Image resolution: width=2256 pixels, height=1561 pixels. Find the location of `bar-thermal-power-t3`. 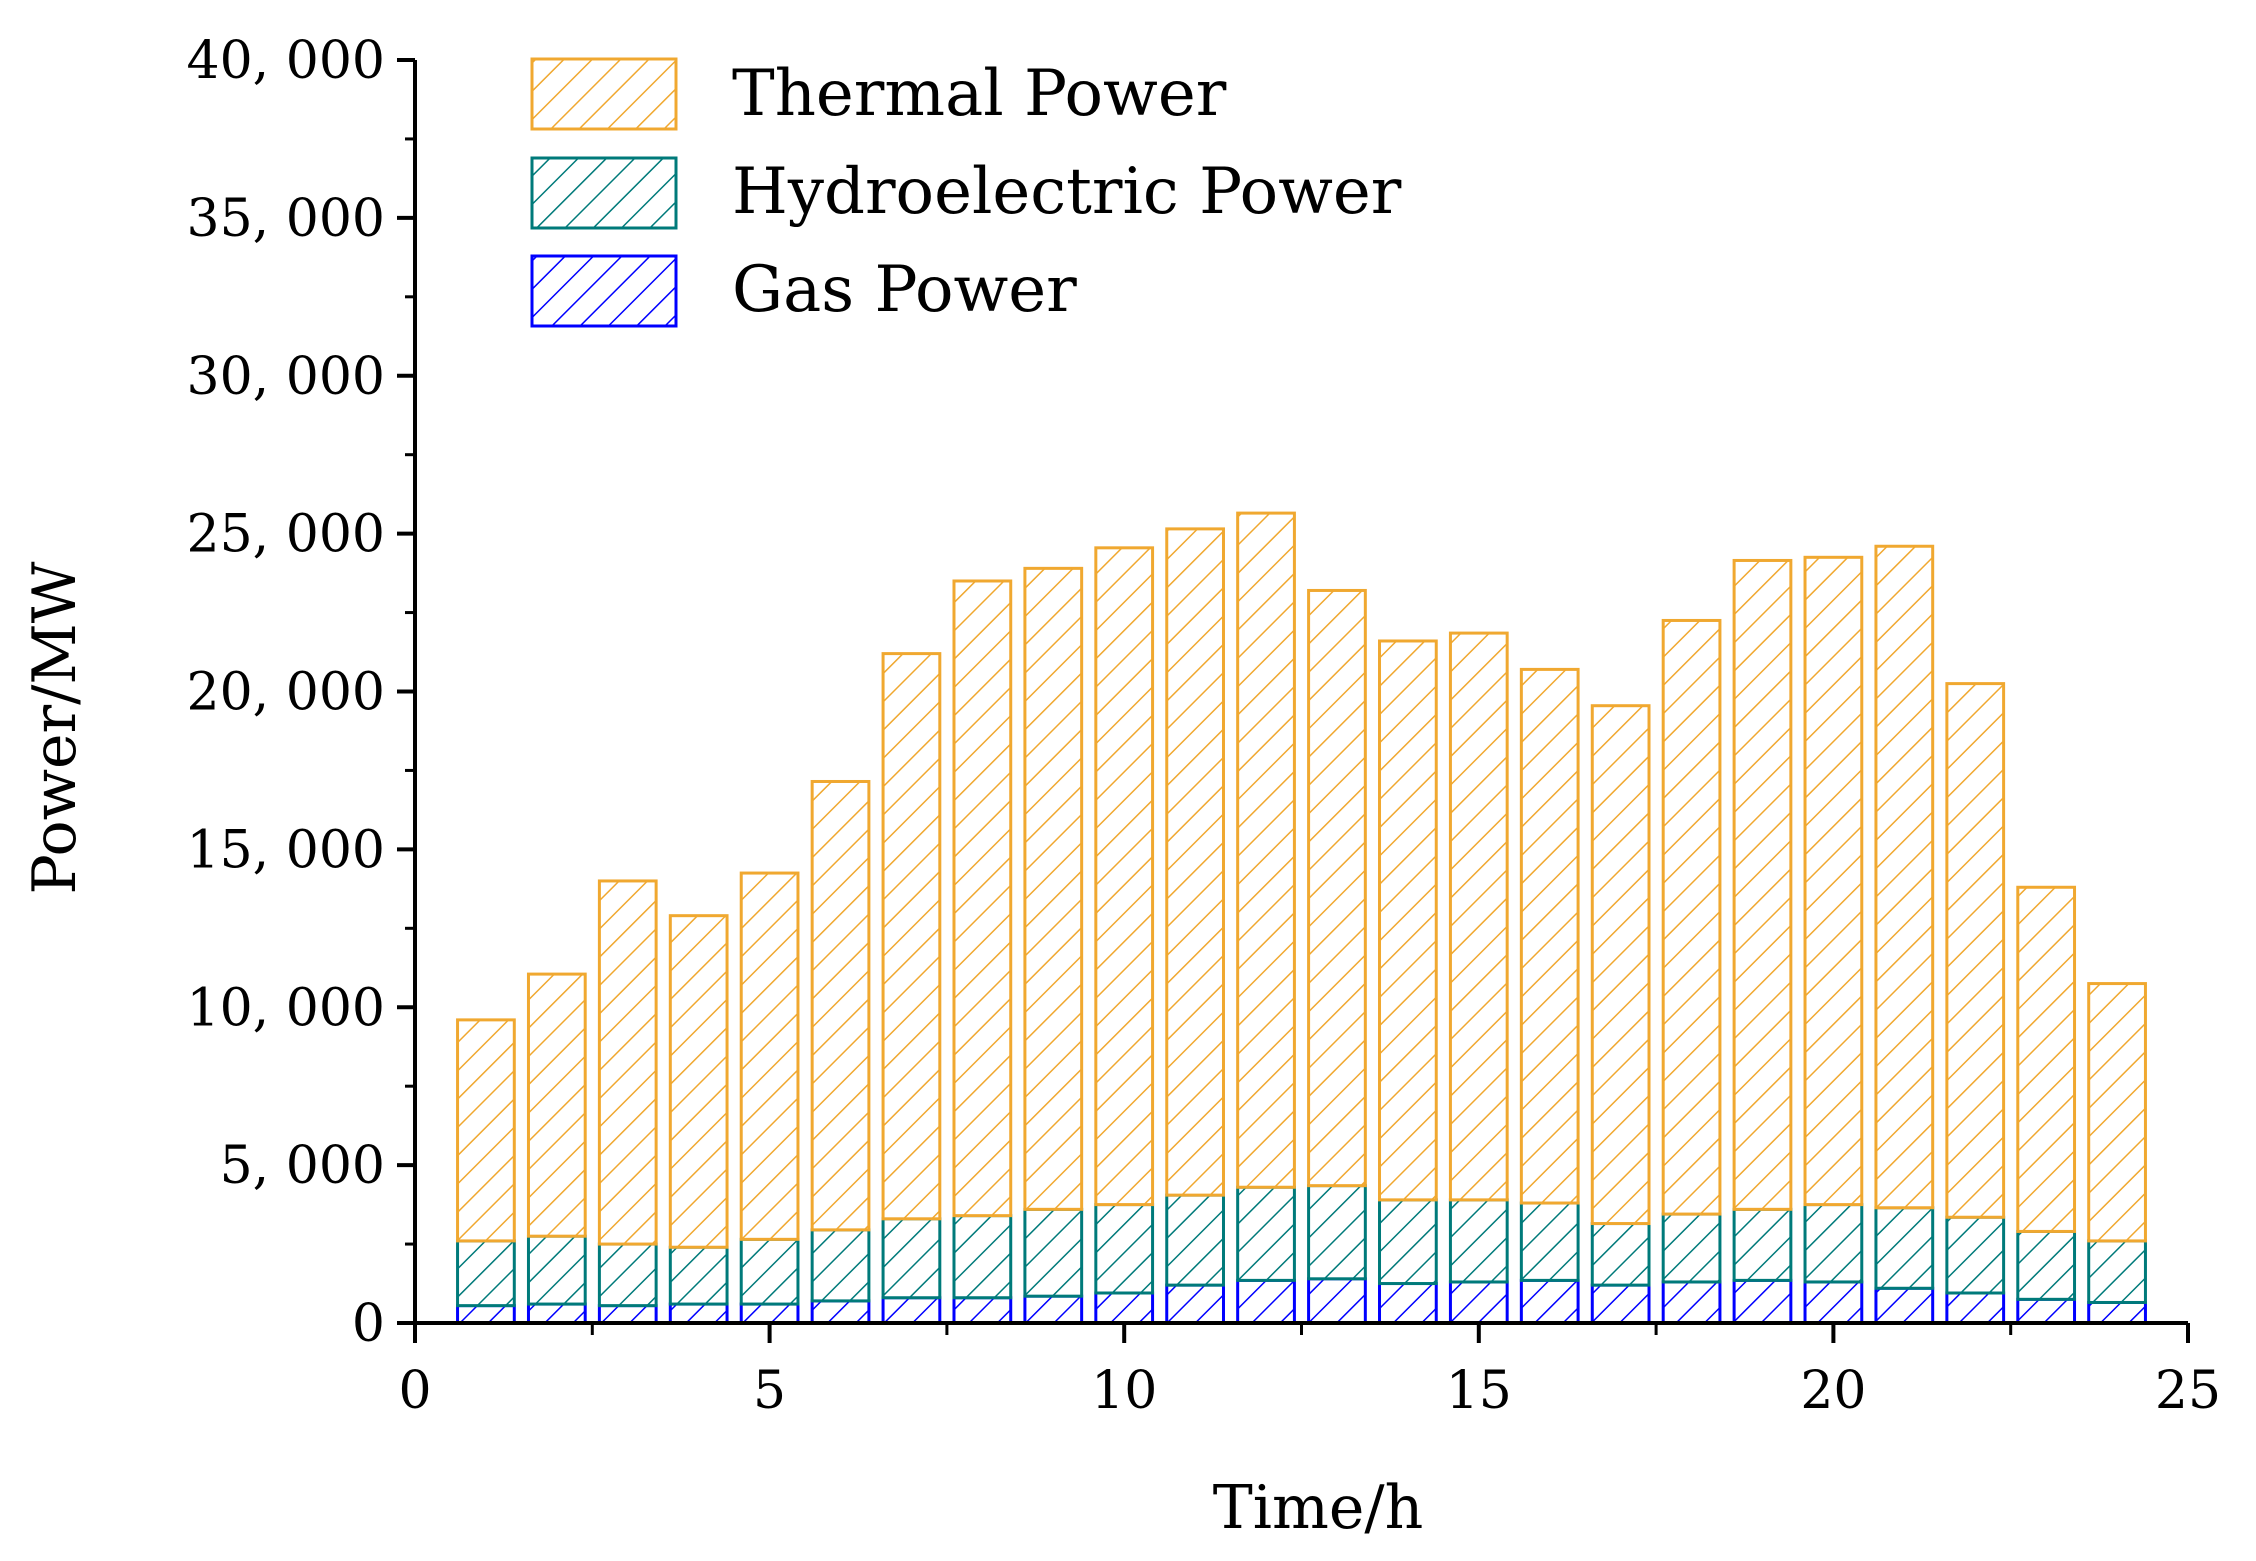

bar-thermal-power-t3 is located at coordinates (627, 1062).